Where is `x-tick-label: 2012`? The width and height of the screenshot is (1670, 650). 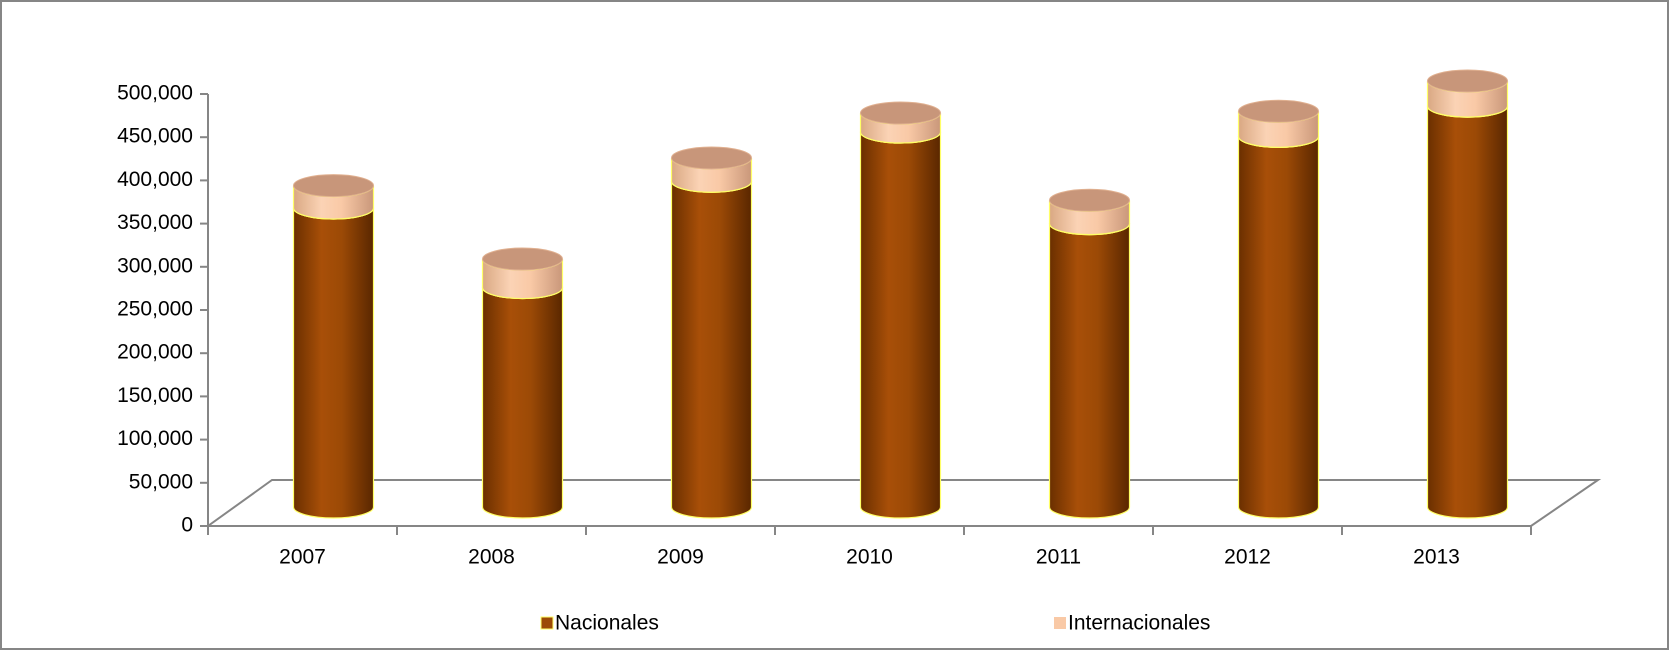
x-tick-label: 2012 is located at coordinates (1247, 557).